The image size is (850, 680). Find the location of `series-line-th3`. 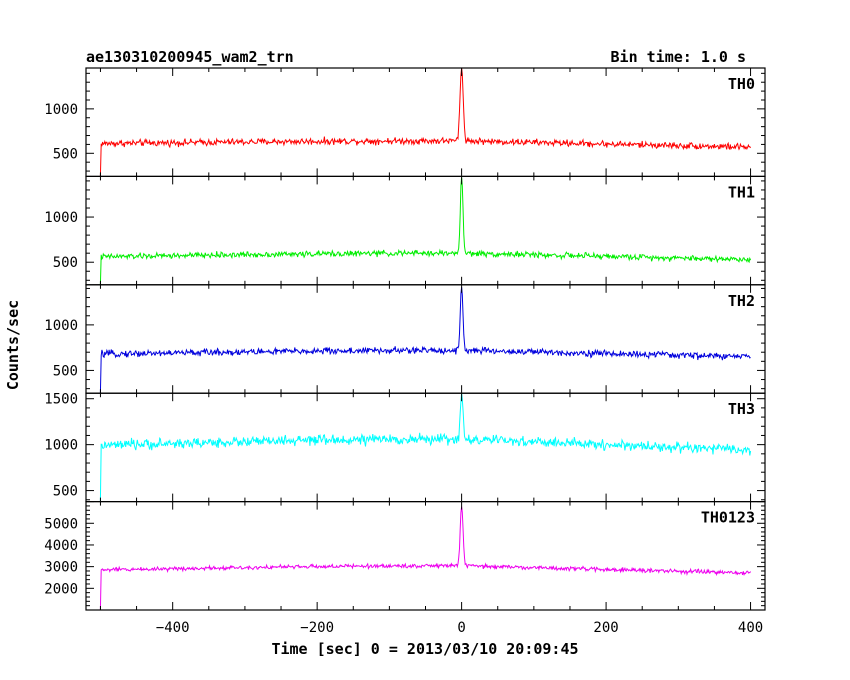

series-line-th3 is located at coordinates (425, 447).